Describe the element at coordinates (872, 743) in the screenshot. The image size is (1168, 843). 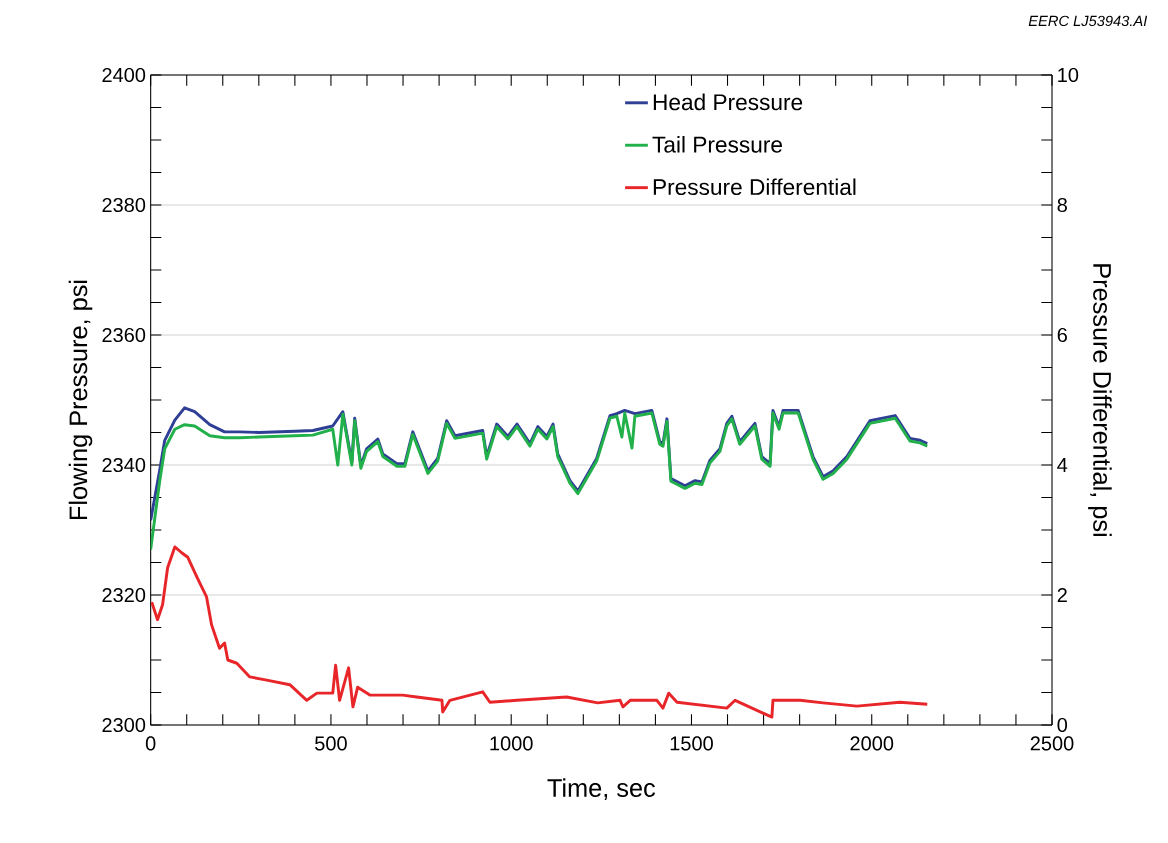
I see `x-tick-label: 2000` at that location.